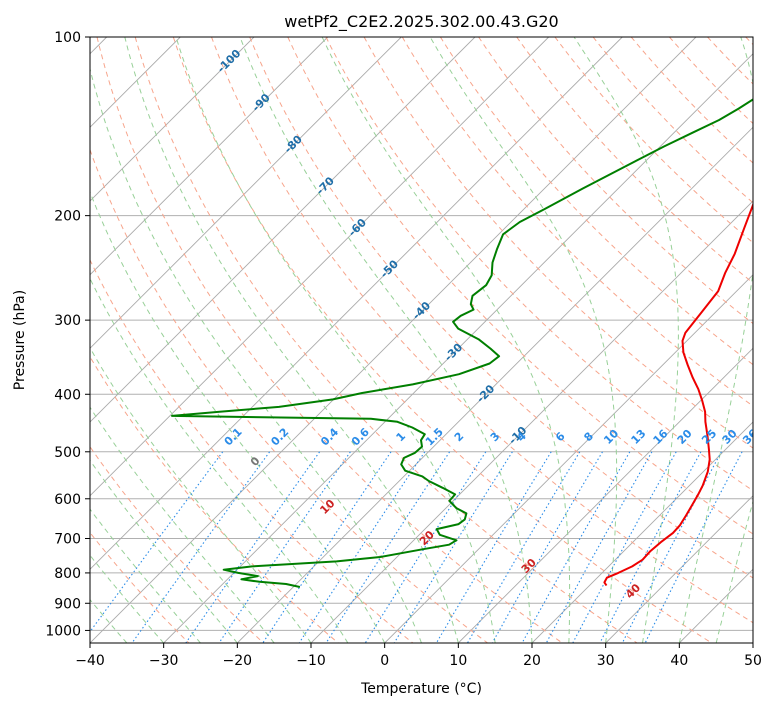 The image size is (775, 708). I want to click on temperature-profile-line, so click(678, 394).